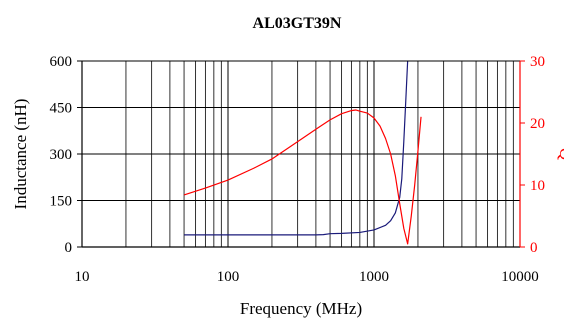 Image resolution: width=564 pixels, height=322 pixels. Describe the element at coordinates (69, 248) in the screenshot. I see `y-left-tick-label: 0` at that location.